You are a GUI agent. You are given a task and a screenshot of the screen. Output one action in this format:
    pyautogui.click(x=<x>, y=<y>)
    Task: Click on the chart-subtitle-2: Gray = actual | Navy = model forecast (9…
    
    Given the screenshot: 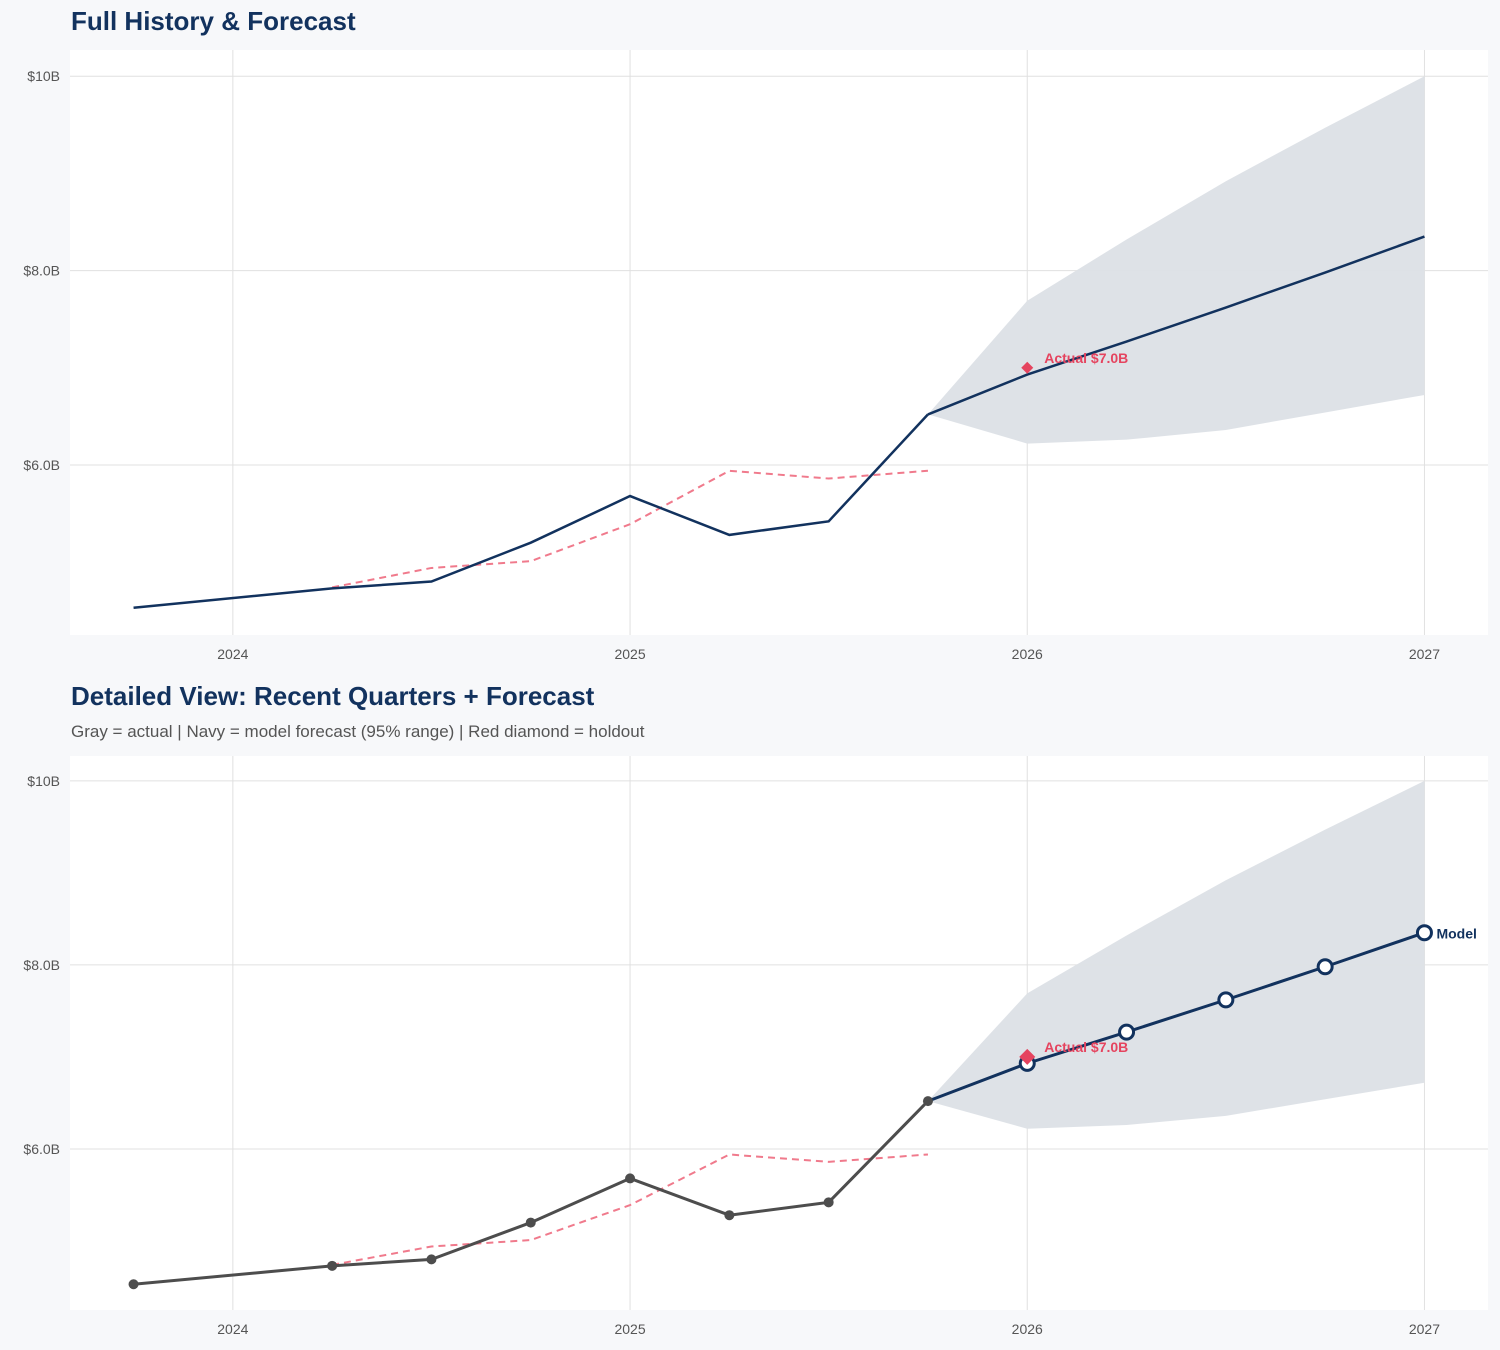 What is the action you would take?
    pyautogui.click(x=358, y=731)
    